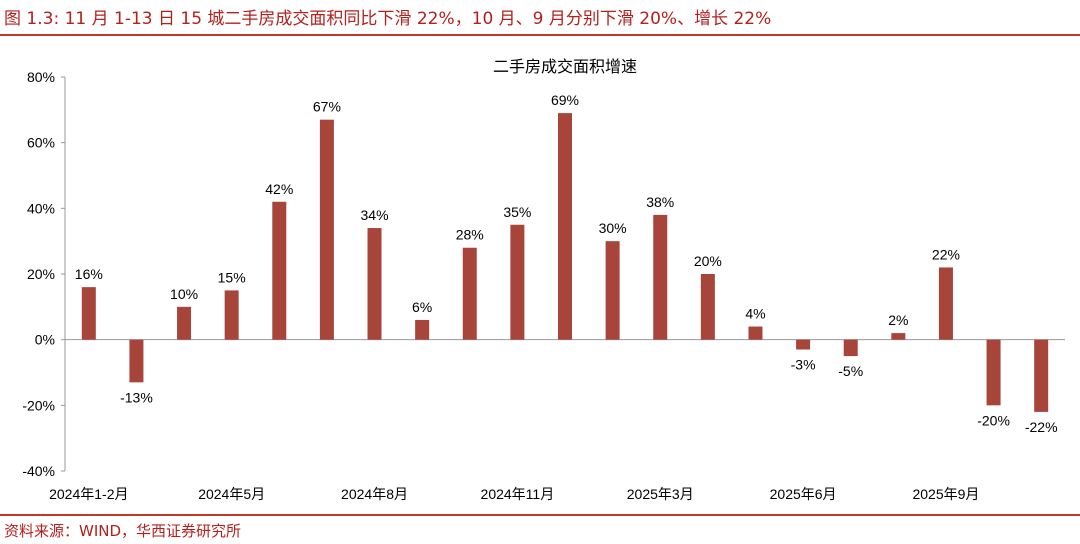  What do you see at coordinates (38, 471) in the screenshot?
I see `y-tick-label: -40%` at bounding box center [38, 471].